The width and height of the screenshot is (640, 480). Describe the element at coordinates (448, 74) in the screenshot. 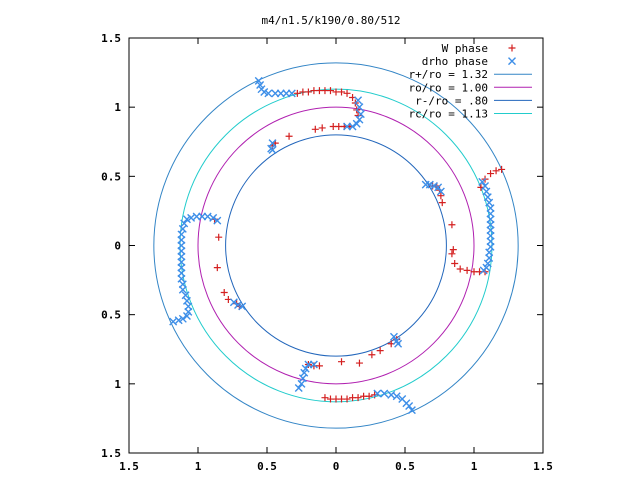

I see `legend-label: r+/ro = 1.32` at that location.